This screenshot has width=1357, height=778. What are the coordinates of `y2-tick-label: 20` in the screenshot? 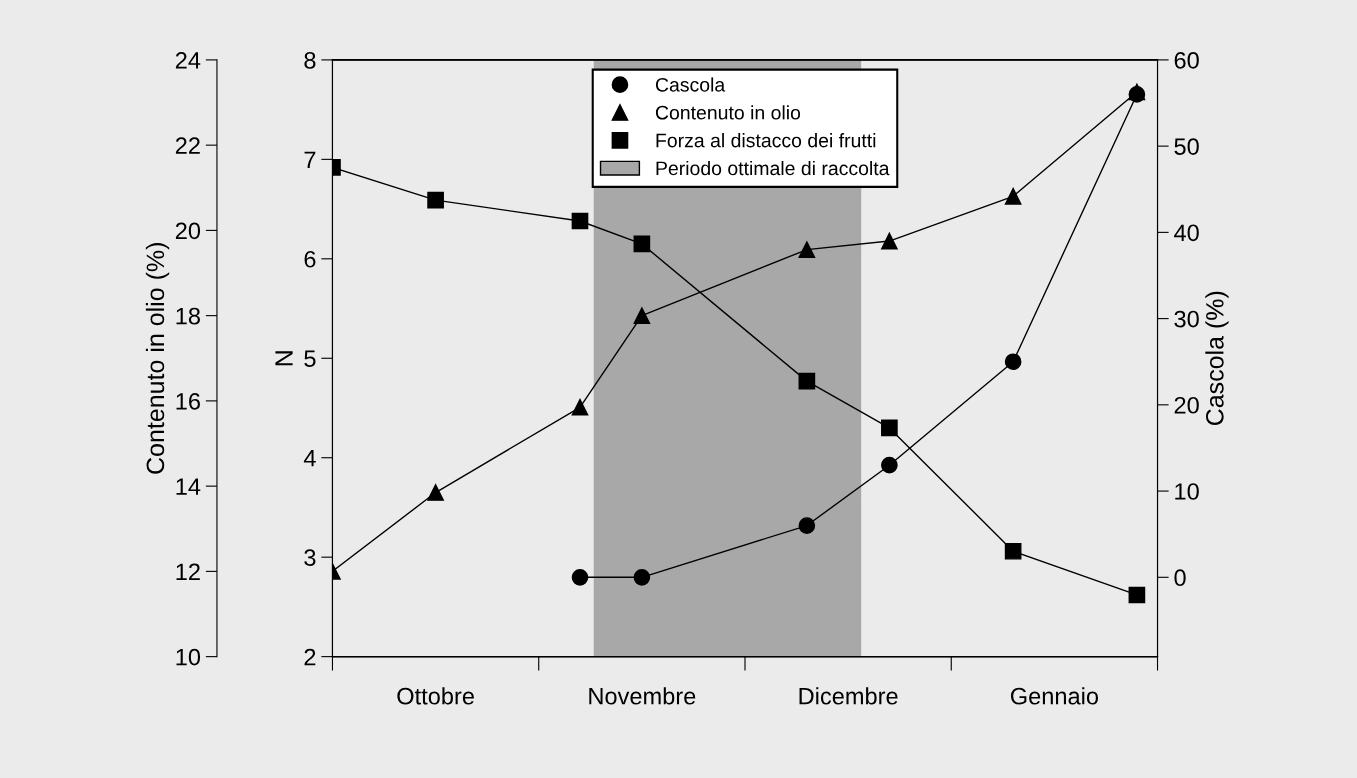 It's located at (1186, 405).